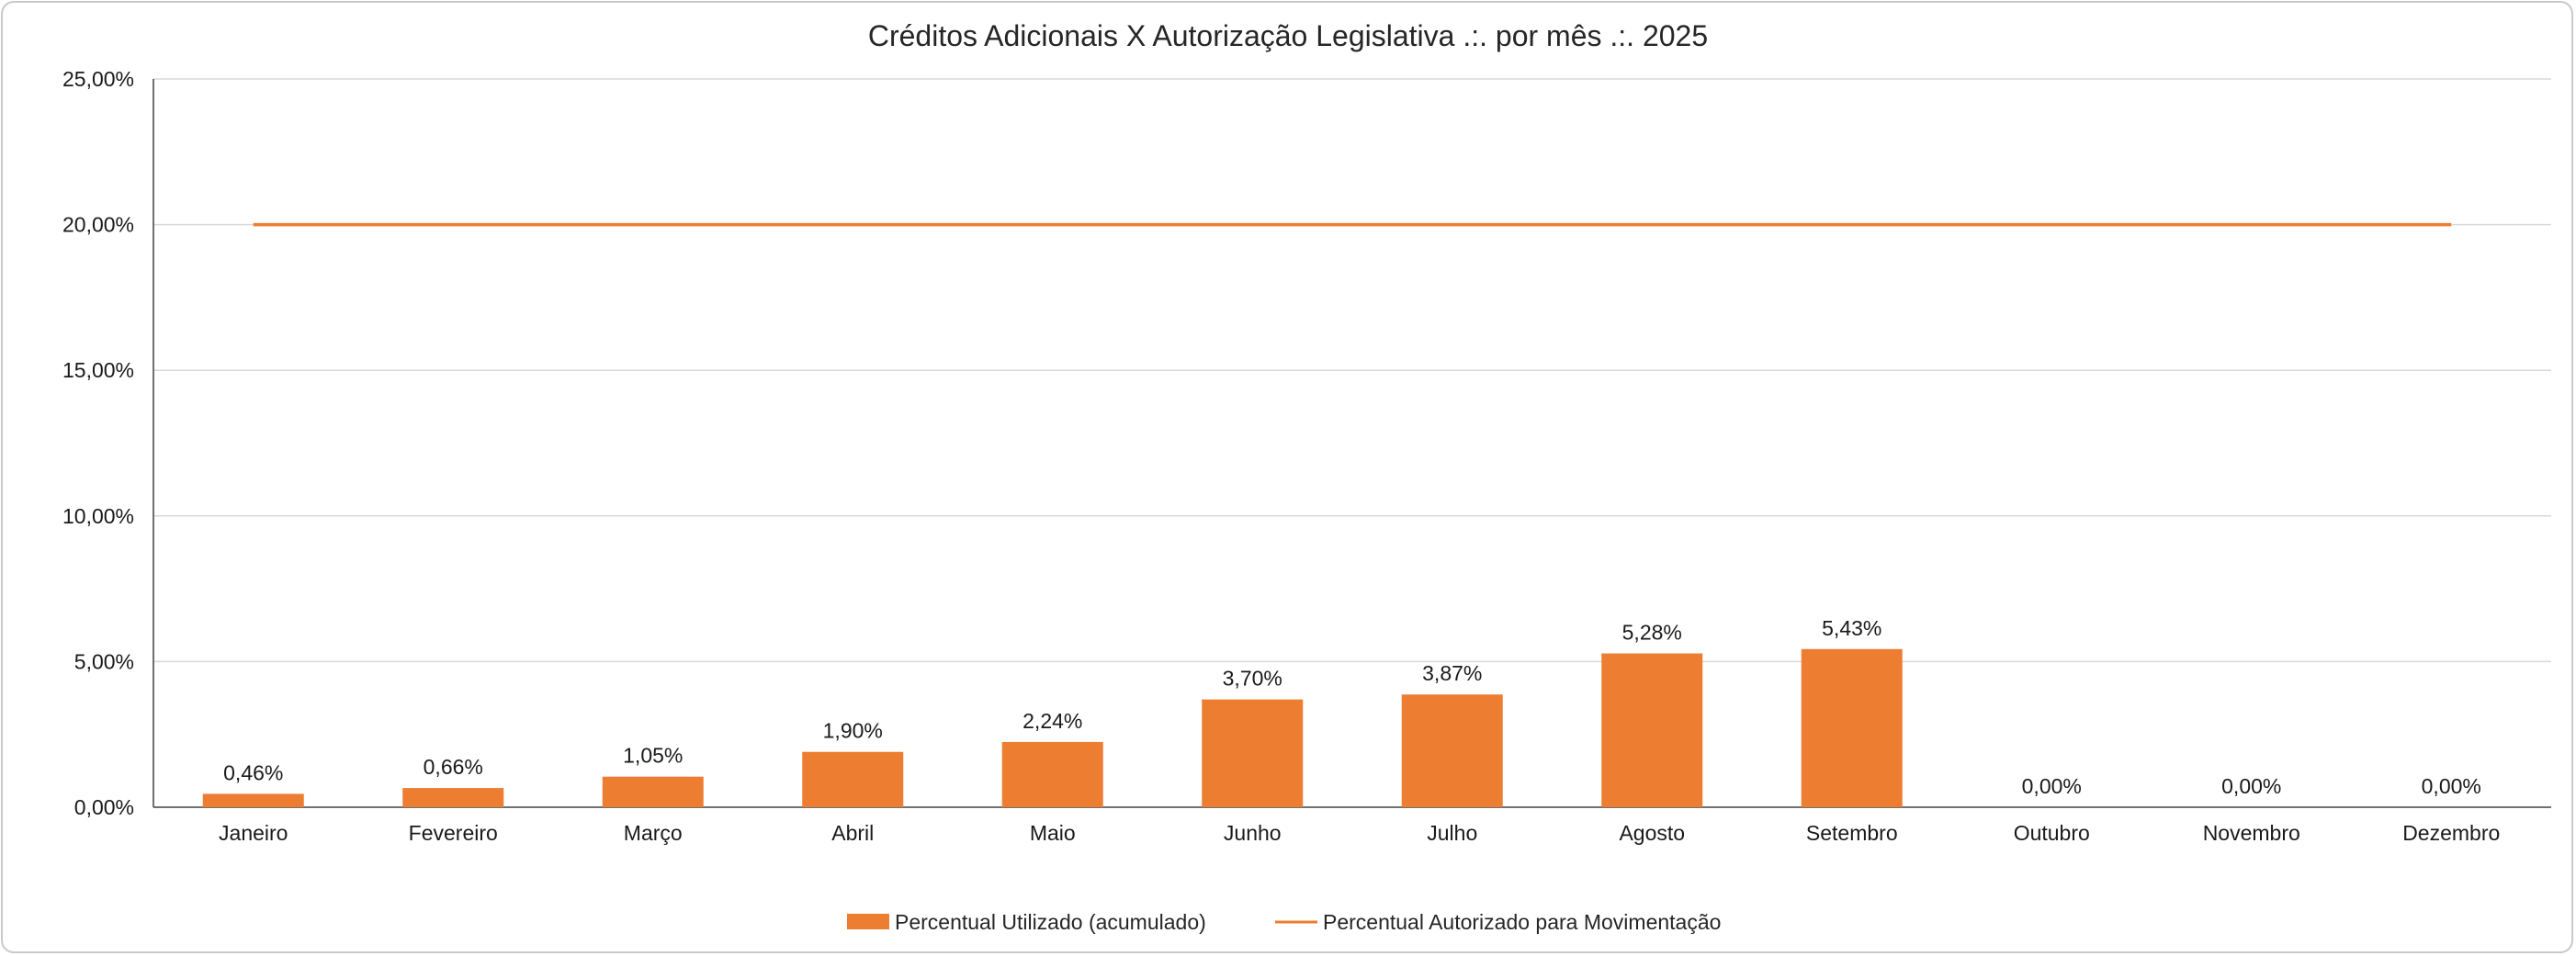 Image resolution: width=2576 pixels, height=956 pixels. I want to click on y-tick-label: 0,00%, so click(104, 807).